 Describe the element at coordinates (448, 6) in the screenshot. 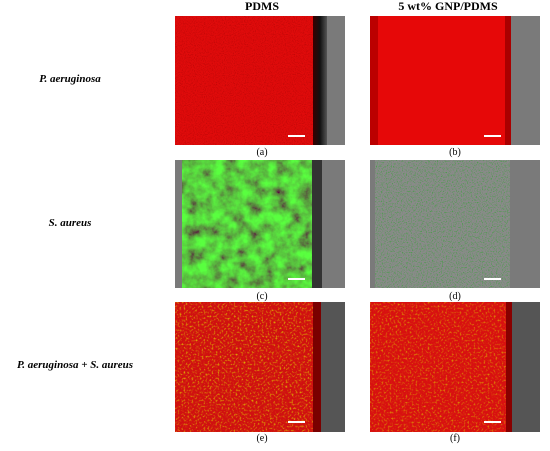

I see `column-header: 5 wt% GNP/PDMS` at that location.